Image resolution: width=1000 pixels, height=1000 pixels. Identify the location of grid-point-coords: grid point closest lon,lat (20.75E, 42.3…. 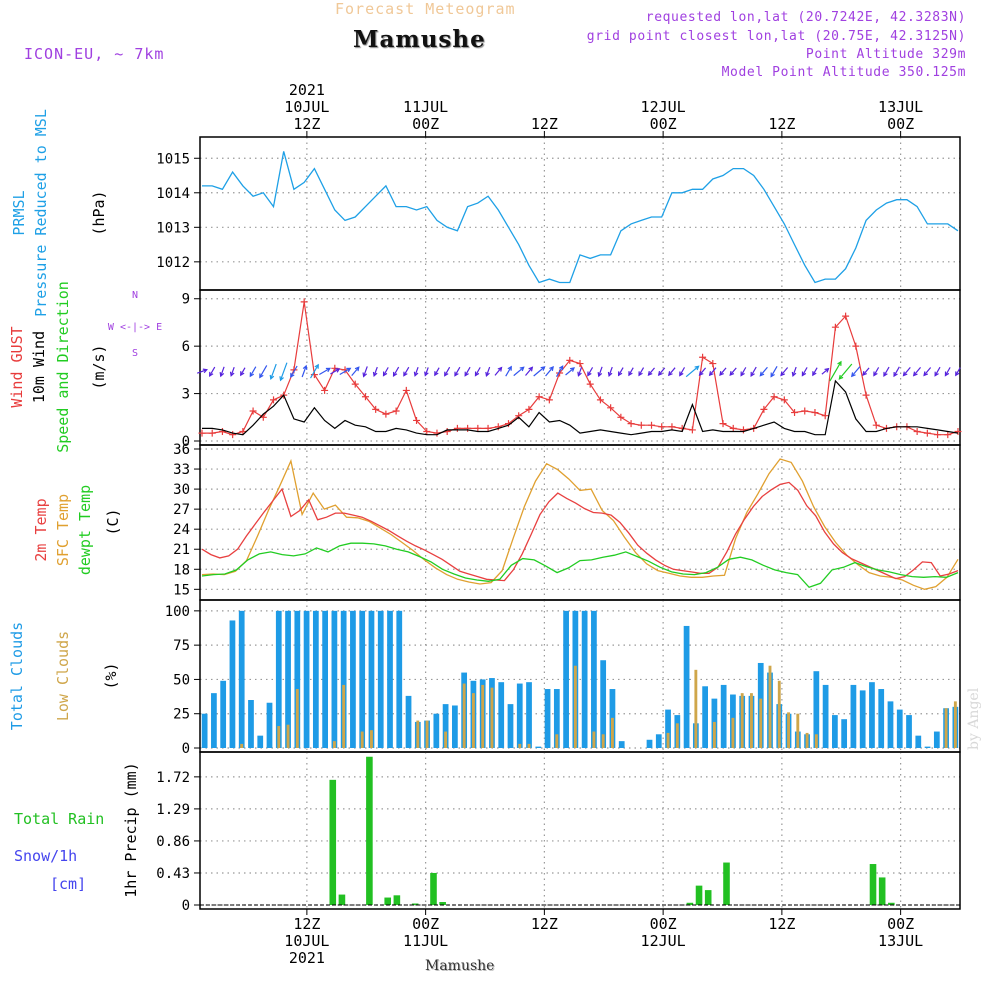
(776, 36).